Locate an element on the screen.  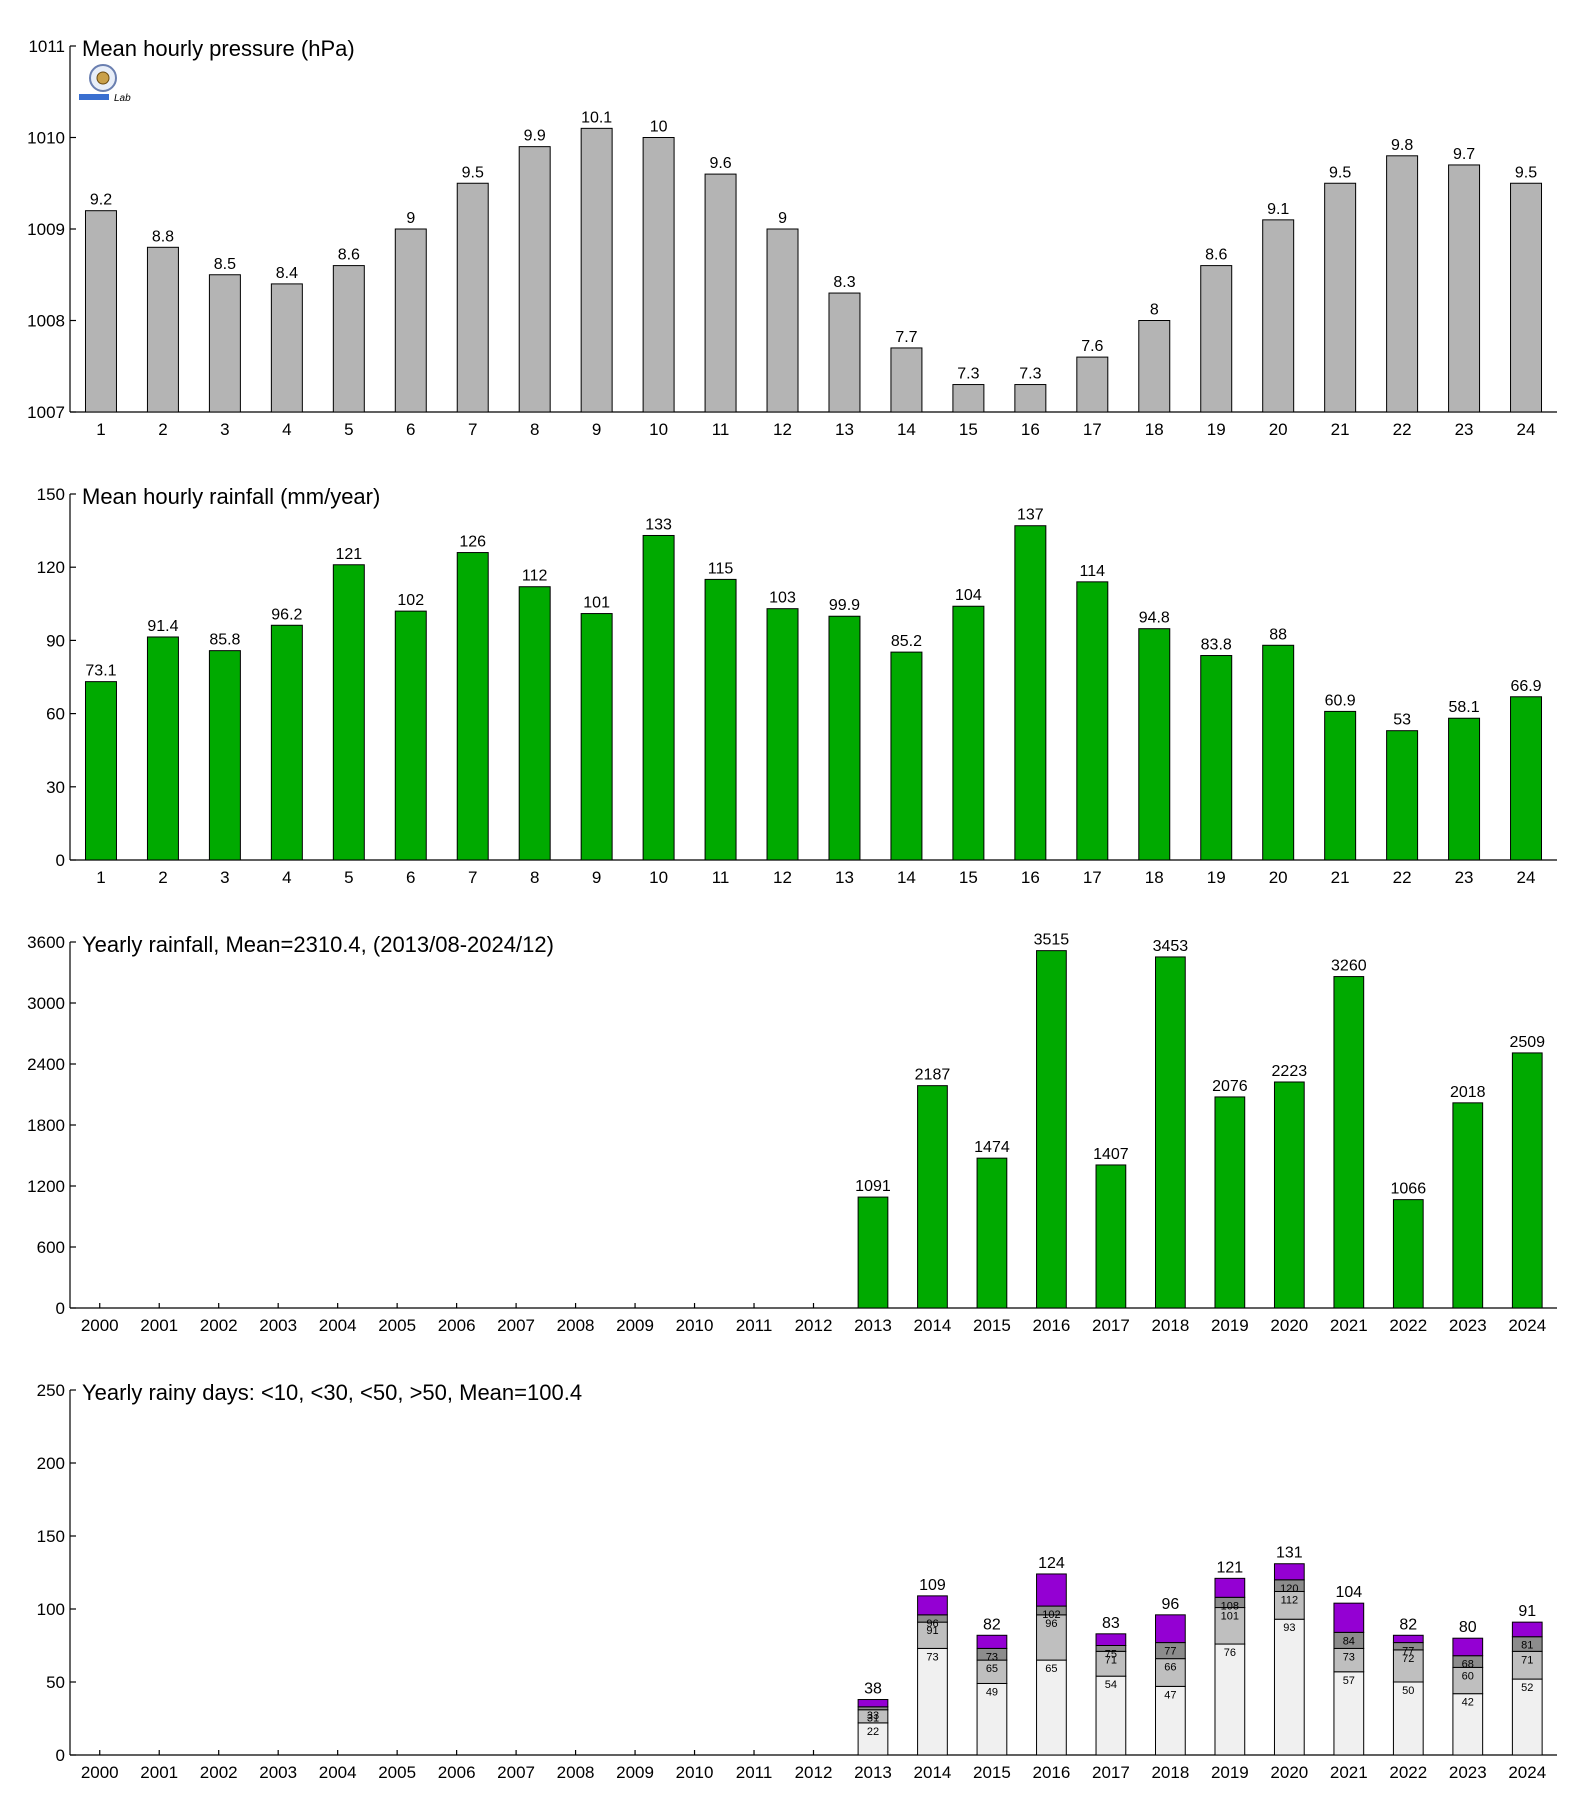
segment-label: 91 is located at coordinates (932, 1631).